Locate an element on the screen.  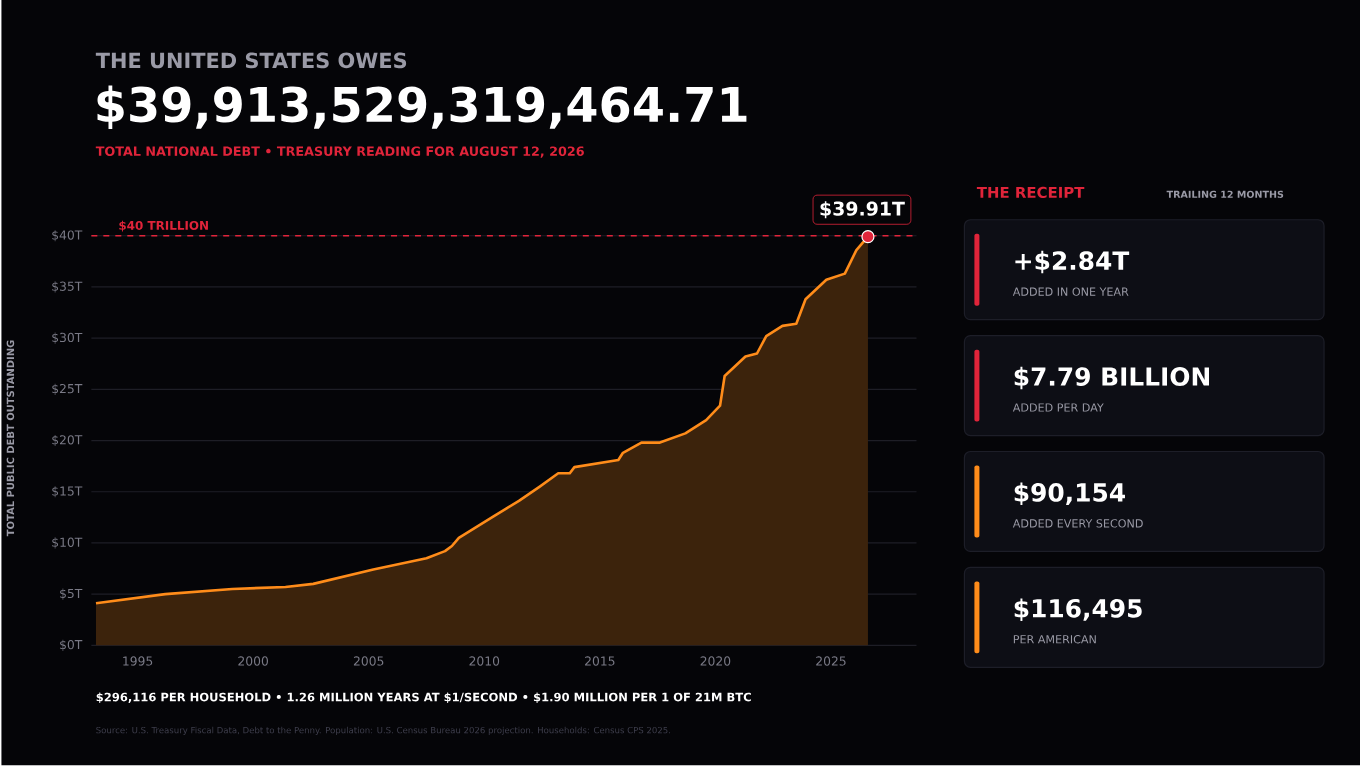
text: +$2.84T is located at coordinates (1072, 262).